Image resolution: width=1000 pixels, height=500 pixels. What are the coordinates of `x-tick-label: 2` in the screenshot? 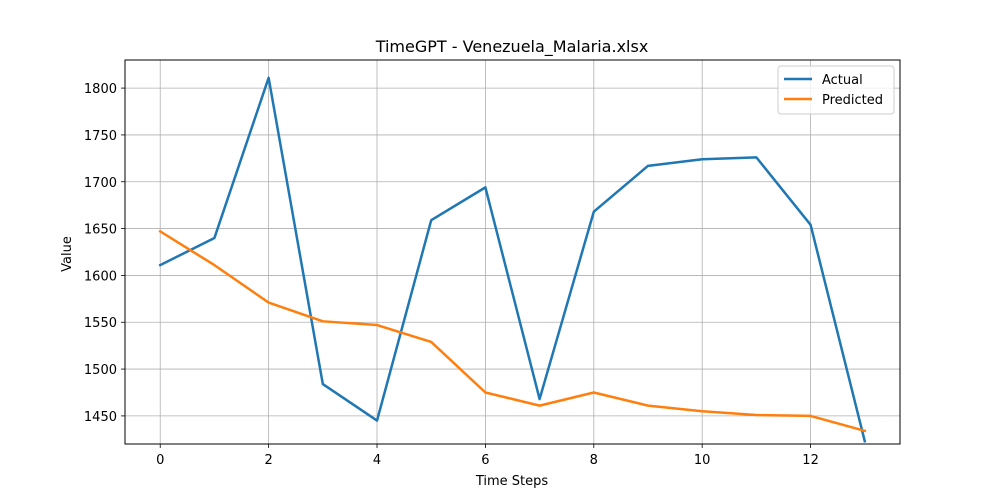 It's located at (268, 460).